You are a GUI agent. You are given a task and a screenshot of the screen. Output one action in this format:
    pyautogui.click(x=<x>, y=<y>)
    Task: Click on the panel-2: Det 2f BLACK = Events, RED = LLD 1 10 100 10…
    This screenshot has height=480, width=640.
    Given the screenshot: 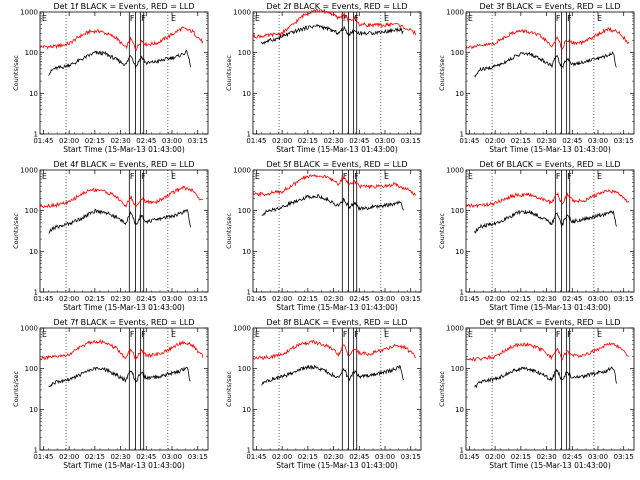 What is the action you would take?
    pyautogui.click(x=323, y=78)
    